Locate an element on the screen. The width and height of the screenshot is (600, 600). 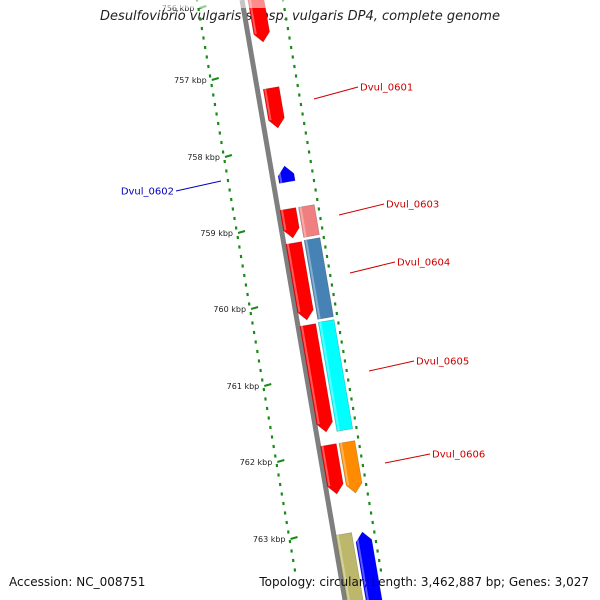
gene-label: Dvul_0603 is located at coordinates (412, 205).